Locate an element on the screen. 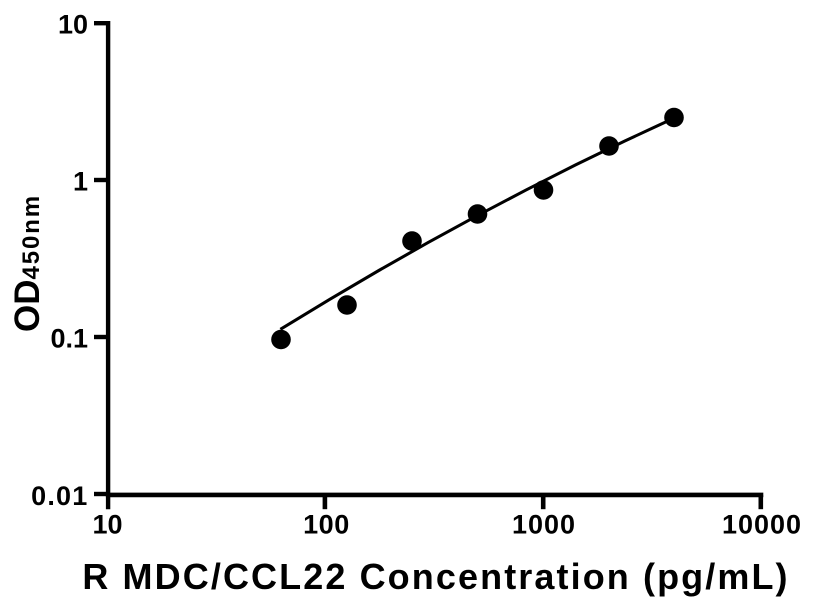 Image resolution: width=816 pixels, height=612 pixels. svg-text: 0.1 is located at coordinates (69, 338).